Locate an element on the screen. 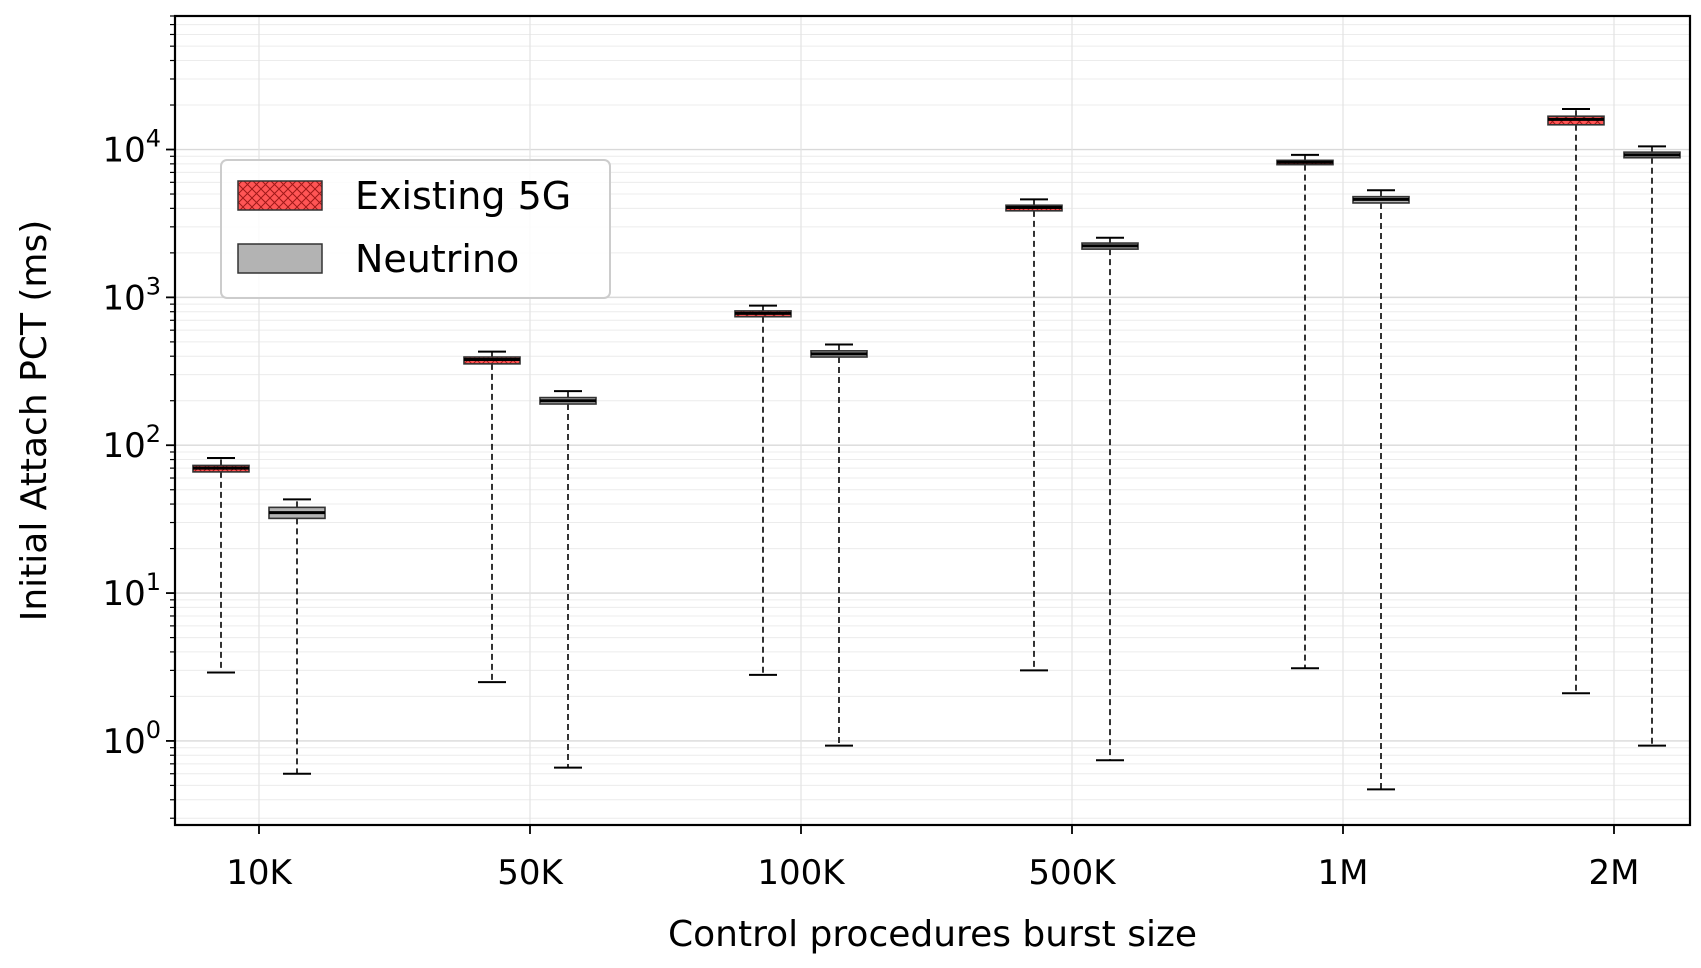 This screenshot has height=968, width=1701. box-existing-5g-1m is located at coordinates (1305, 411).